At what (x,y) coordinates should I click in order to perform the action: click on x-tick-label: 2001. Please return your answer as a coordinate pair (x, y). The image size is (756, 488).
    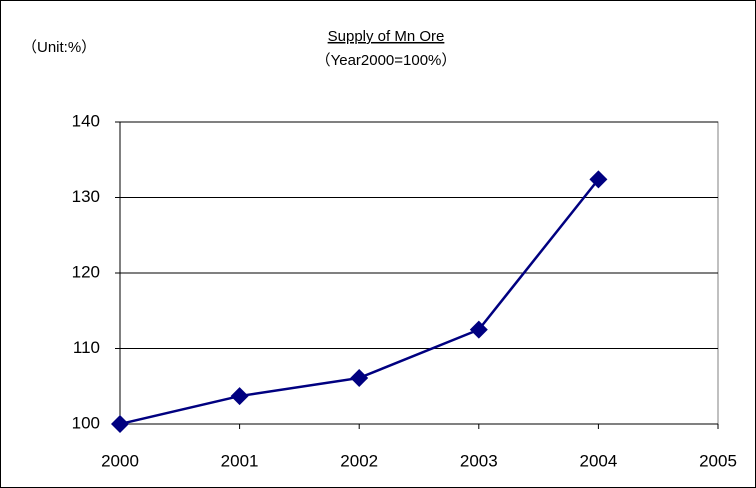
    Looking at the image, I should click on (240, 460).